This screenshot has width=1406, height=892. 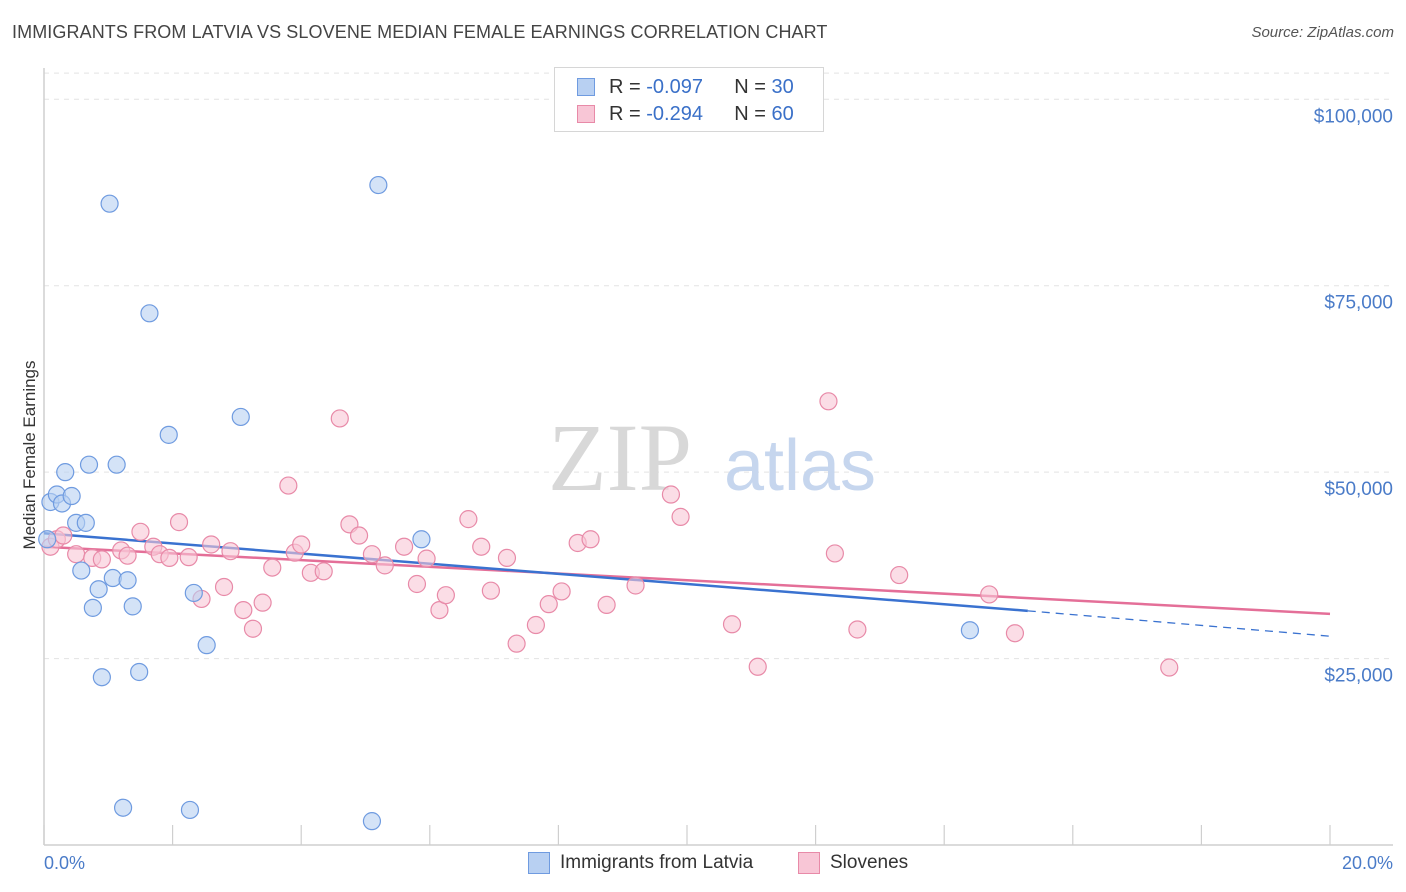 I want to click on x-tick-max: 20.0%, so click(x=1367, y=863).